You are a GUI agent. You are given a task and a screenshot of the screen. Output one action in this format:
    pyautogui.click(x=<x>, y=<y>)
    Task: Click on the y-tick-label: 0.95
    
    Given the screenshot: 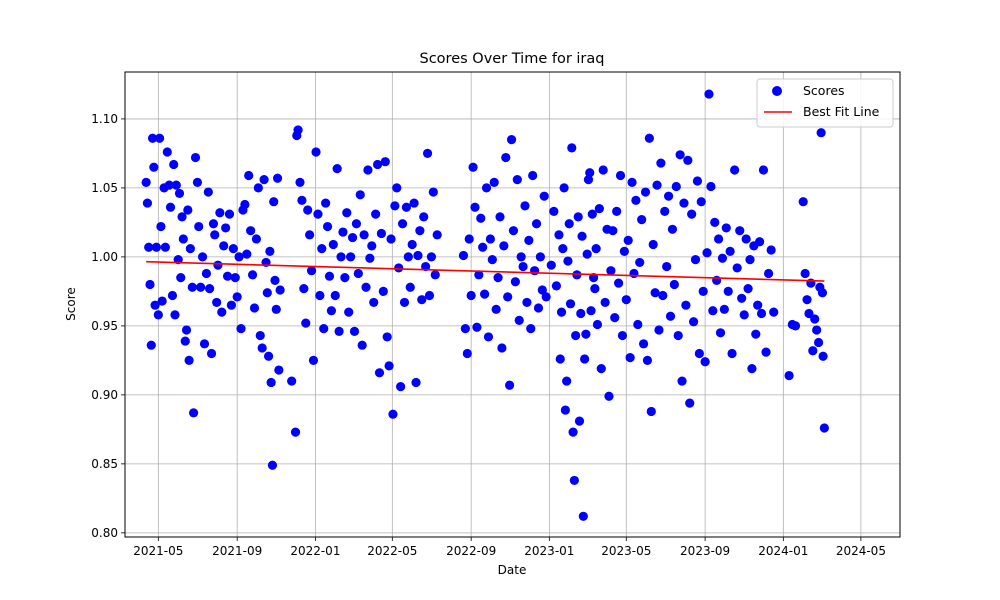 What is the action you would take?
    pyautogui.click(x=104, y=326)
    